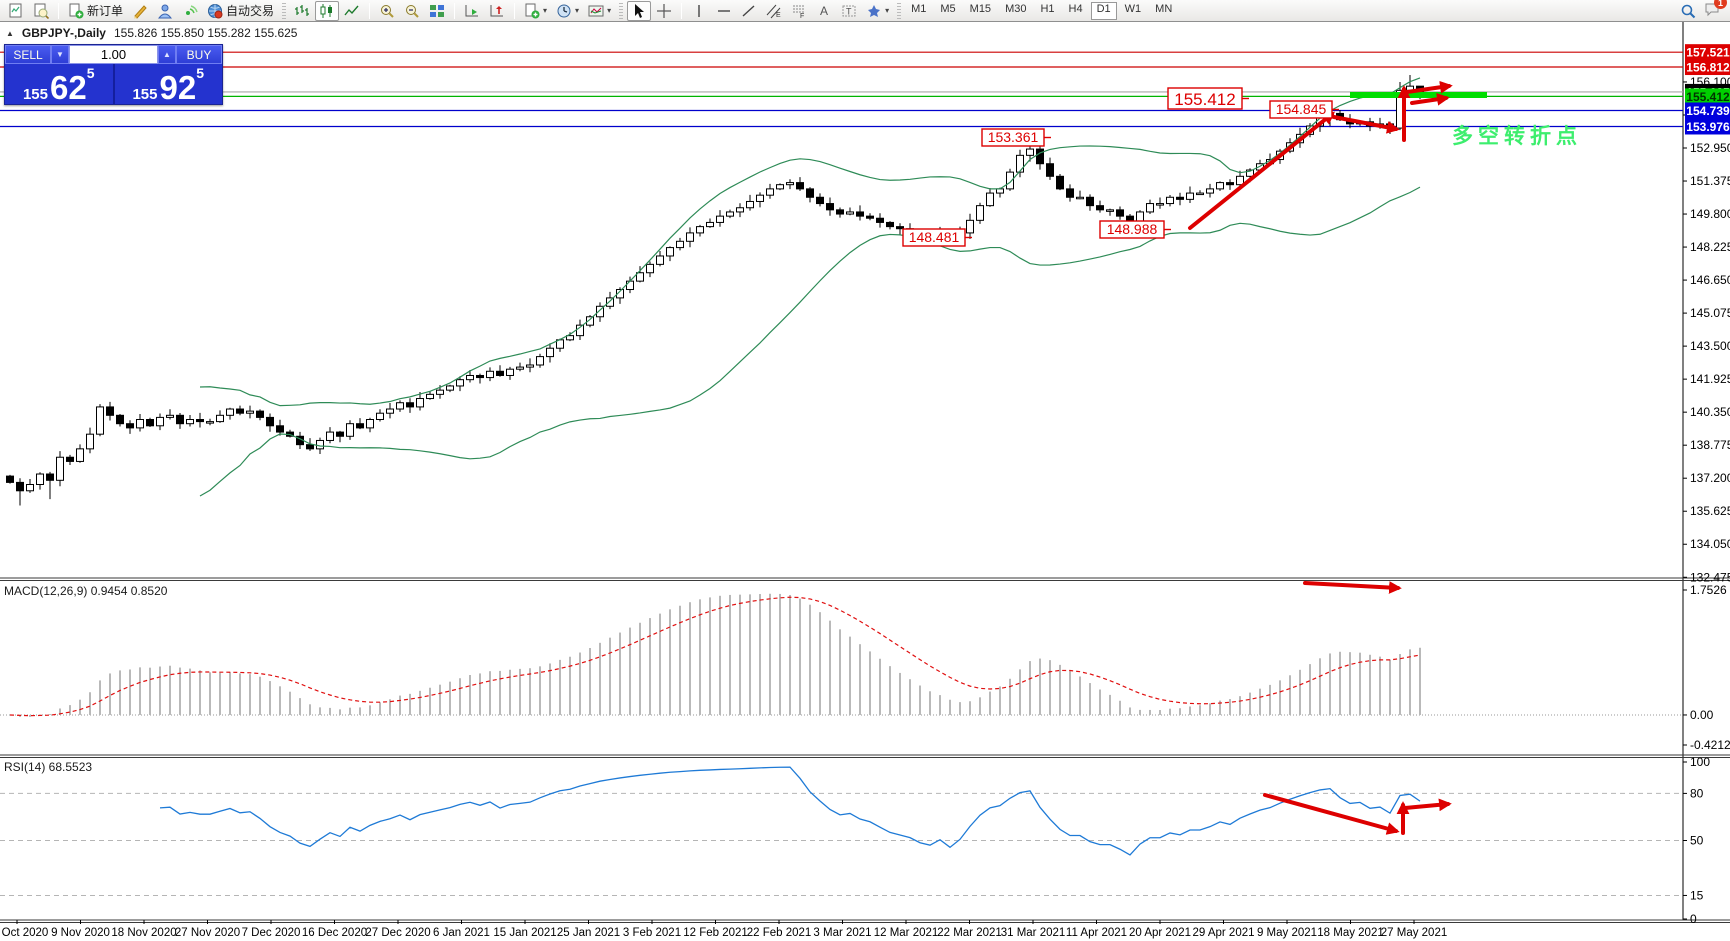 The height and width of the screenshot is (941, 1730). I want to click on volume-increase-button: ▲, so click(167, 54).